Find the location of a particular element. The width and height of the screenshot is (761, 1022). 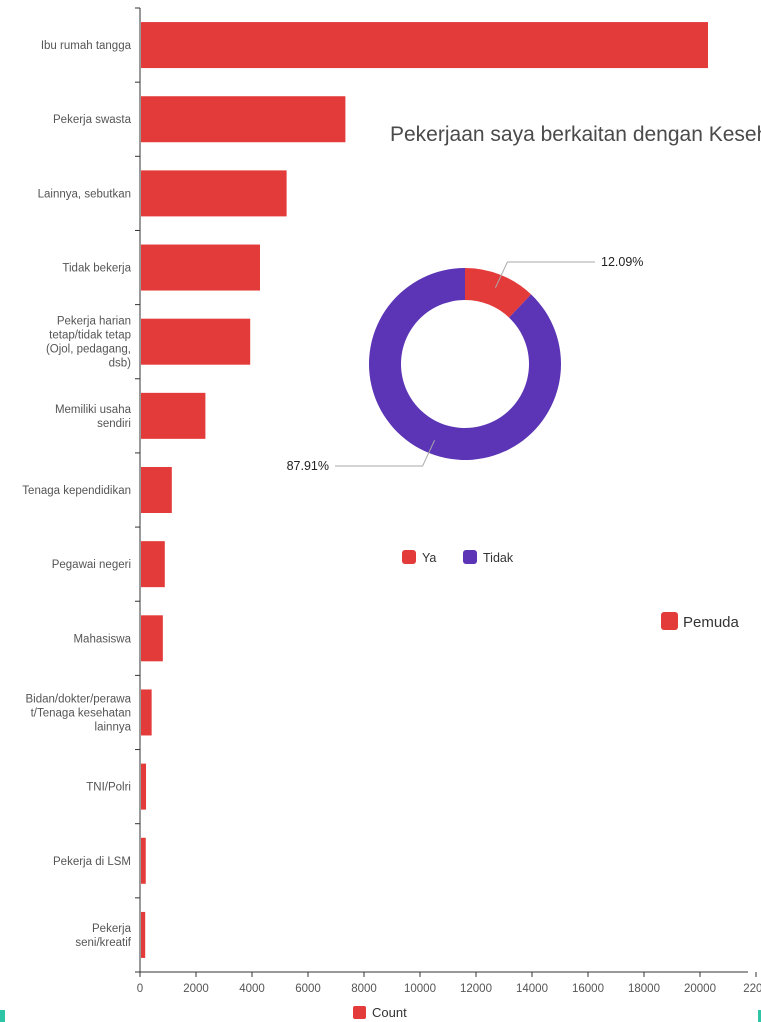

x-tick-label-0: 0 is located at coordinates (140, 989).